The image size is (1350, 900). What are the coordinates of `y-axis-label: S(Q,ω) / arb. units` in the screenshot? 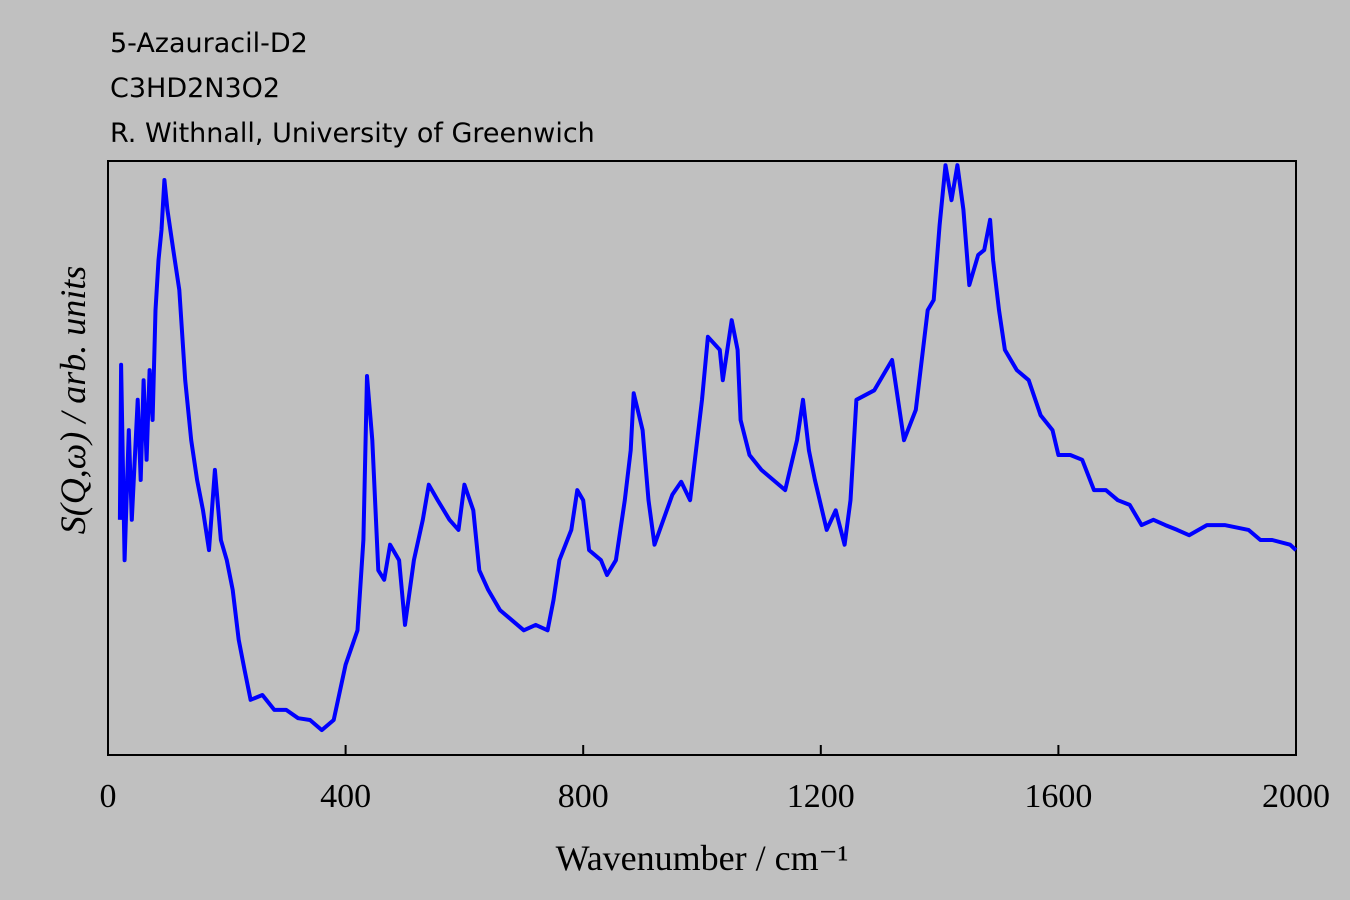 It's located at (73, 400).